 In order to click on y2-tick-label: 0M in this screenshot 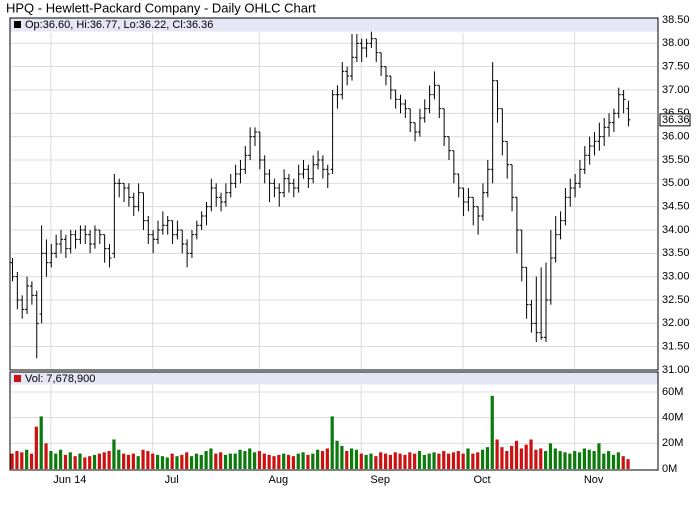, I will do `click(669, 469)`.